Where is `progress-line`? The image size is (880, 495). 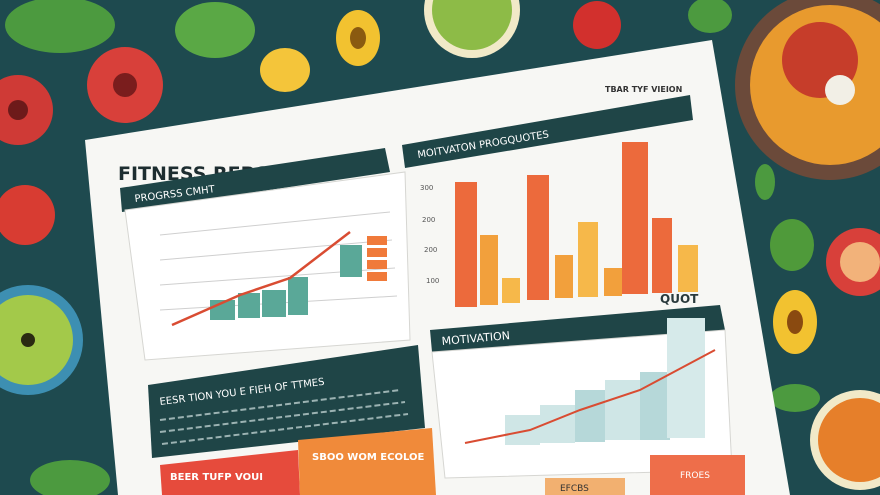
progress-line is located at coordinates (261, 279).